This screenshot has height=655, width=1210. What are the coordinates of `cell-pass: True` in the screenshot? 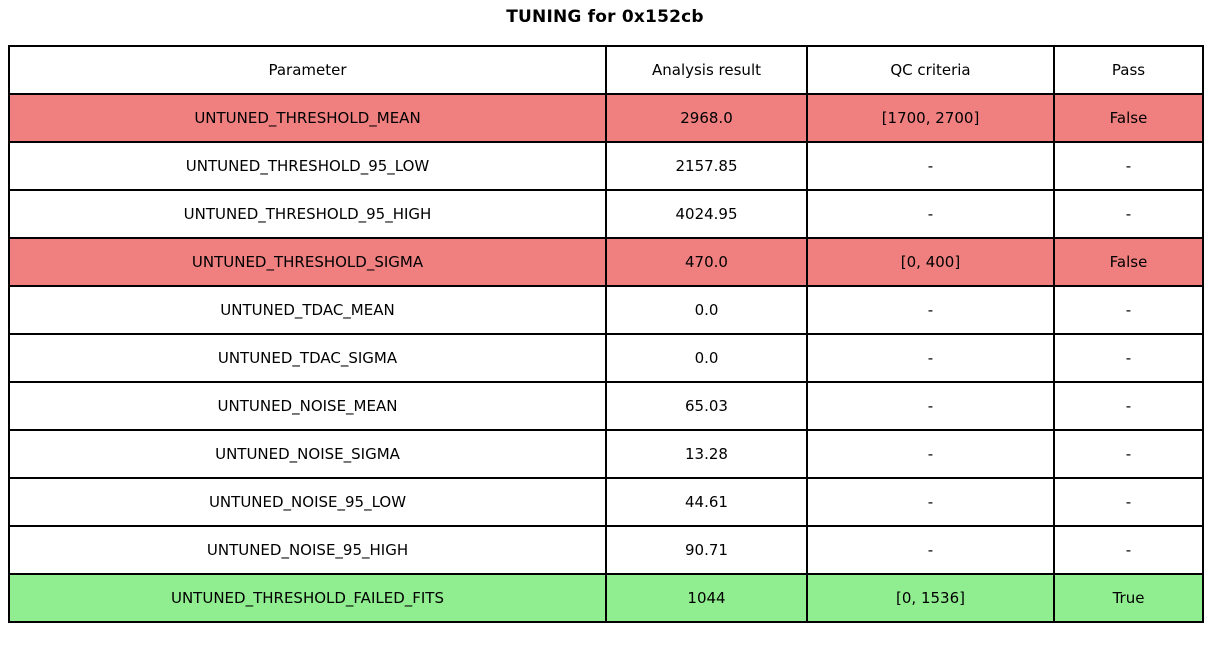 It's located at (1128, 598).